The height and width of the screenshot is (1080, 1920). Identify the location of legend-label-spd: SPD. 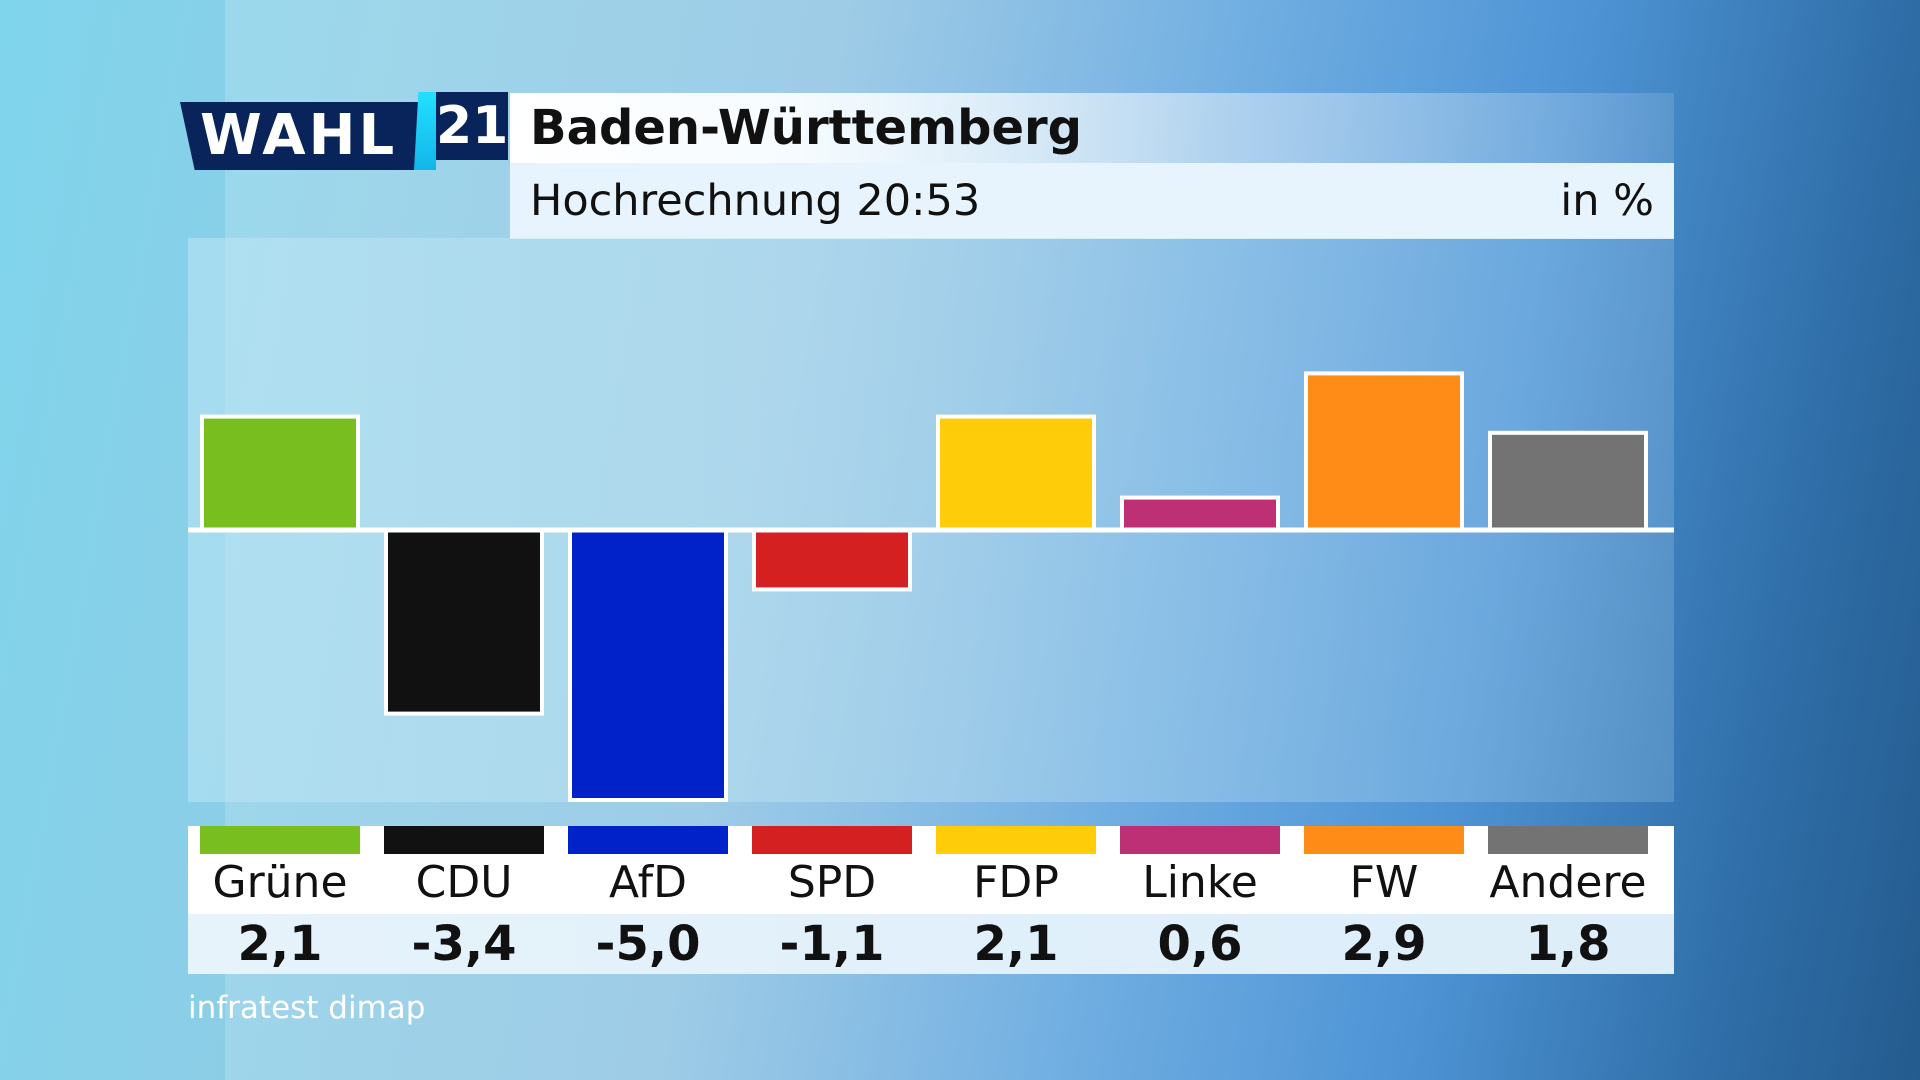
(832, 882).